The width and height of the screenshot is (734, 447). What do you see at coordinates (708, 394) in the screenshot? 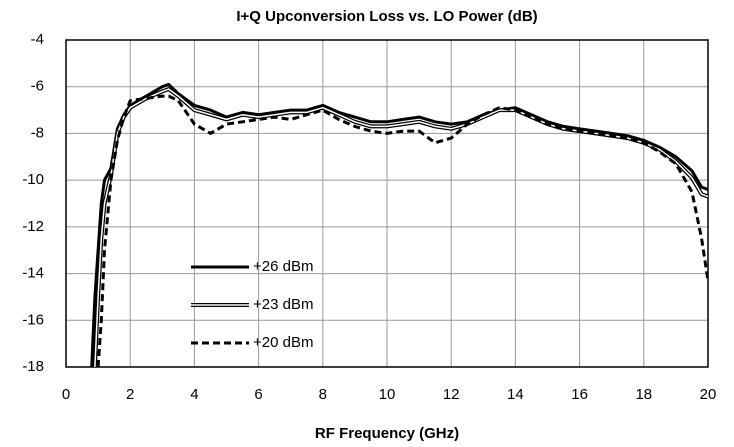
I see `x-tick-label: 20` at bounding box center [708, 394].